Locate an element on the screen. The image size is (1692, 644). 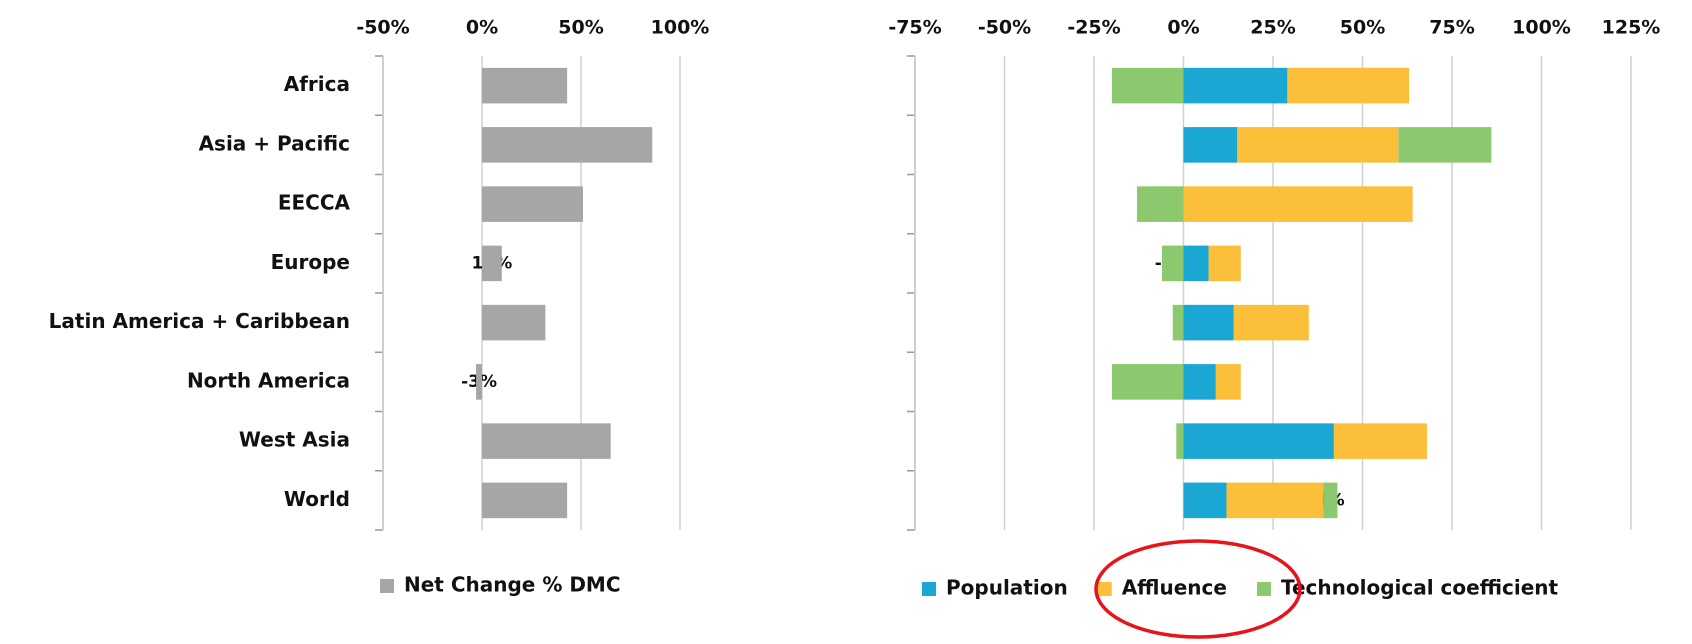
x-tick-label: 125% is located at coordinates (1631, 28).